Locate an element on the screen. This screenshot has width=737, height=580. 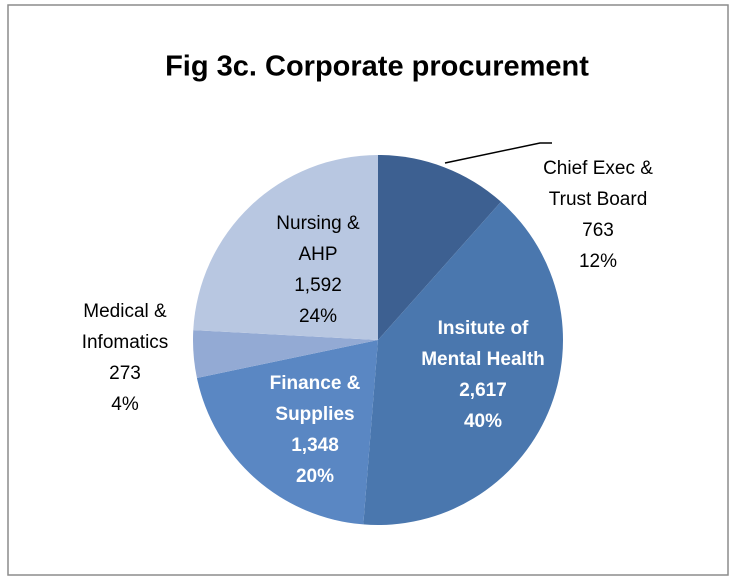
slice-label: Insitute of Mental Health 2,617 40% is located at coordinates (483, 375).